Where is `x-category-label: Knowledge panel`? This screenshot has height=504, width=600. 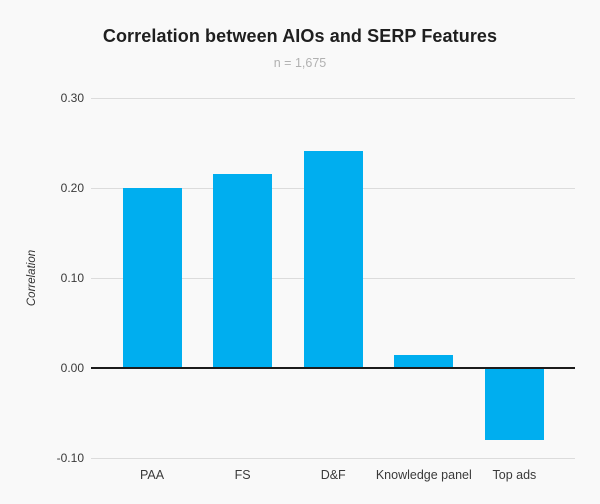 x-category-label: Knowledge panel is located at coordinates (423, 475).